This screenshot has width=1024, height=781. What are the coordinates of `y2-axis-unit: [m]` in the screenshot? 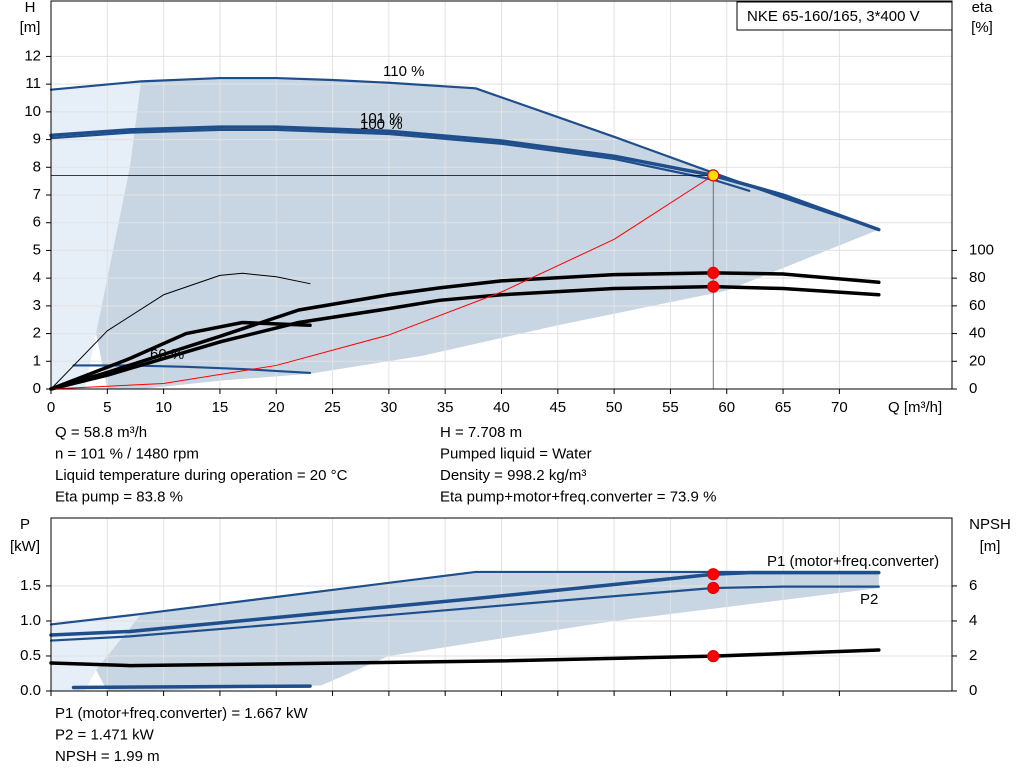 It's located at (990, 546).